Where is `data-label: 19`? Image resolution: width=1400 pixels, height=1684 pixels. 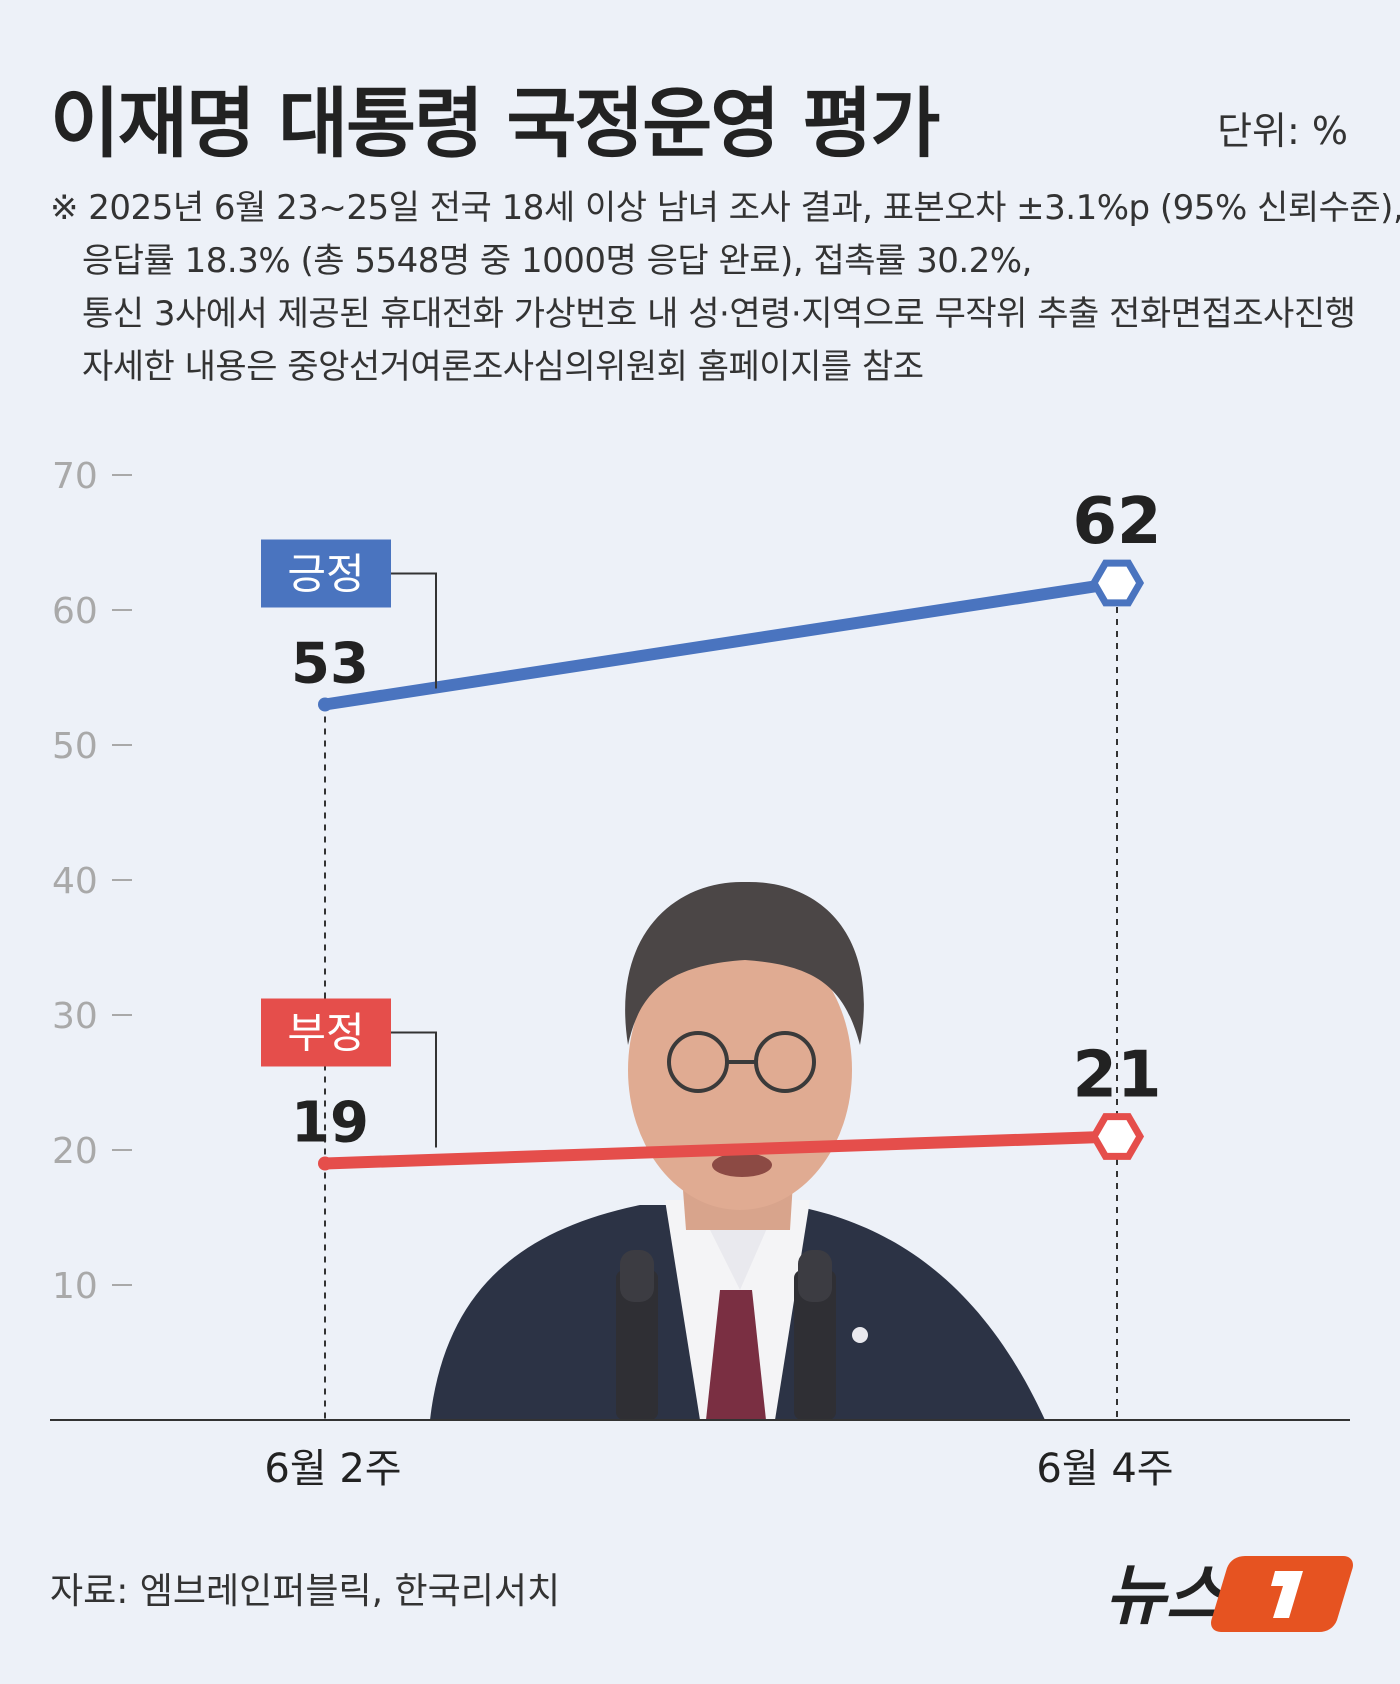 data-label: 19 is located at coordinates (330, 1123).